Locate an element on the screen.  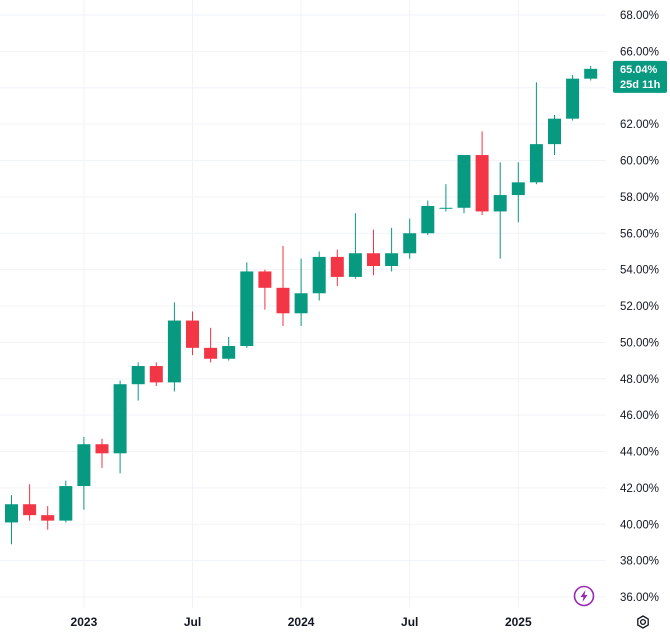
y-tick-label: 46.00% is located at coordinates (639, 416).